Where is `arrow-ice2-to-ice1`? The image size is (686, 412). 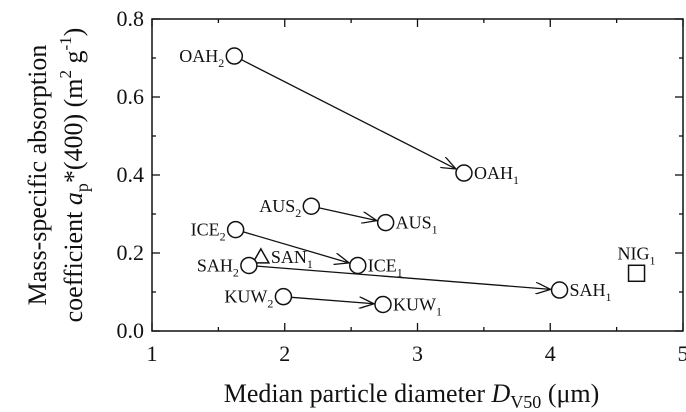
arrow-ice2-to-ice1 is located at coordinates (296, 247).